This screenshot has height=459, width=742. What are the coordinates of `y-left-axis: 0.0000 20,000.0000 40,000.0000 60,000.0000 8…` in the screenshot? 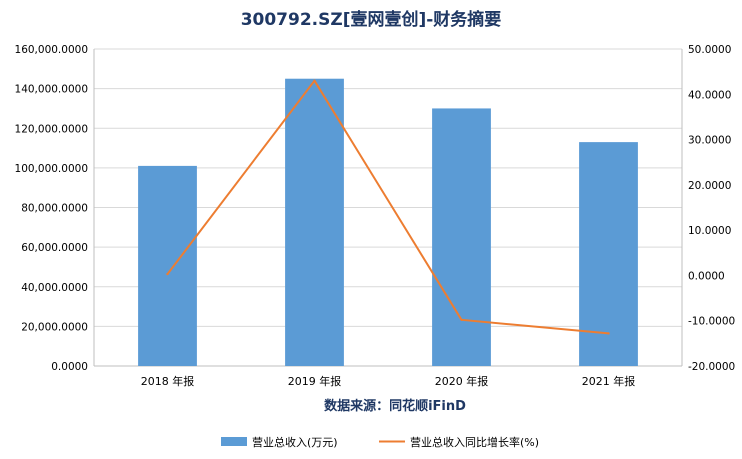 It's located at (51, 208).